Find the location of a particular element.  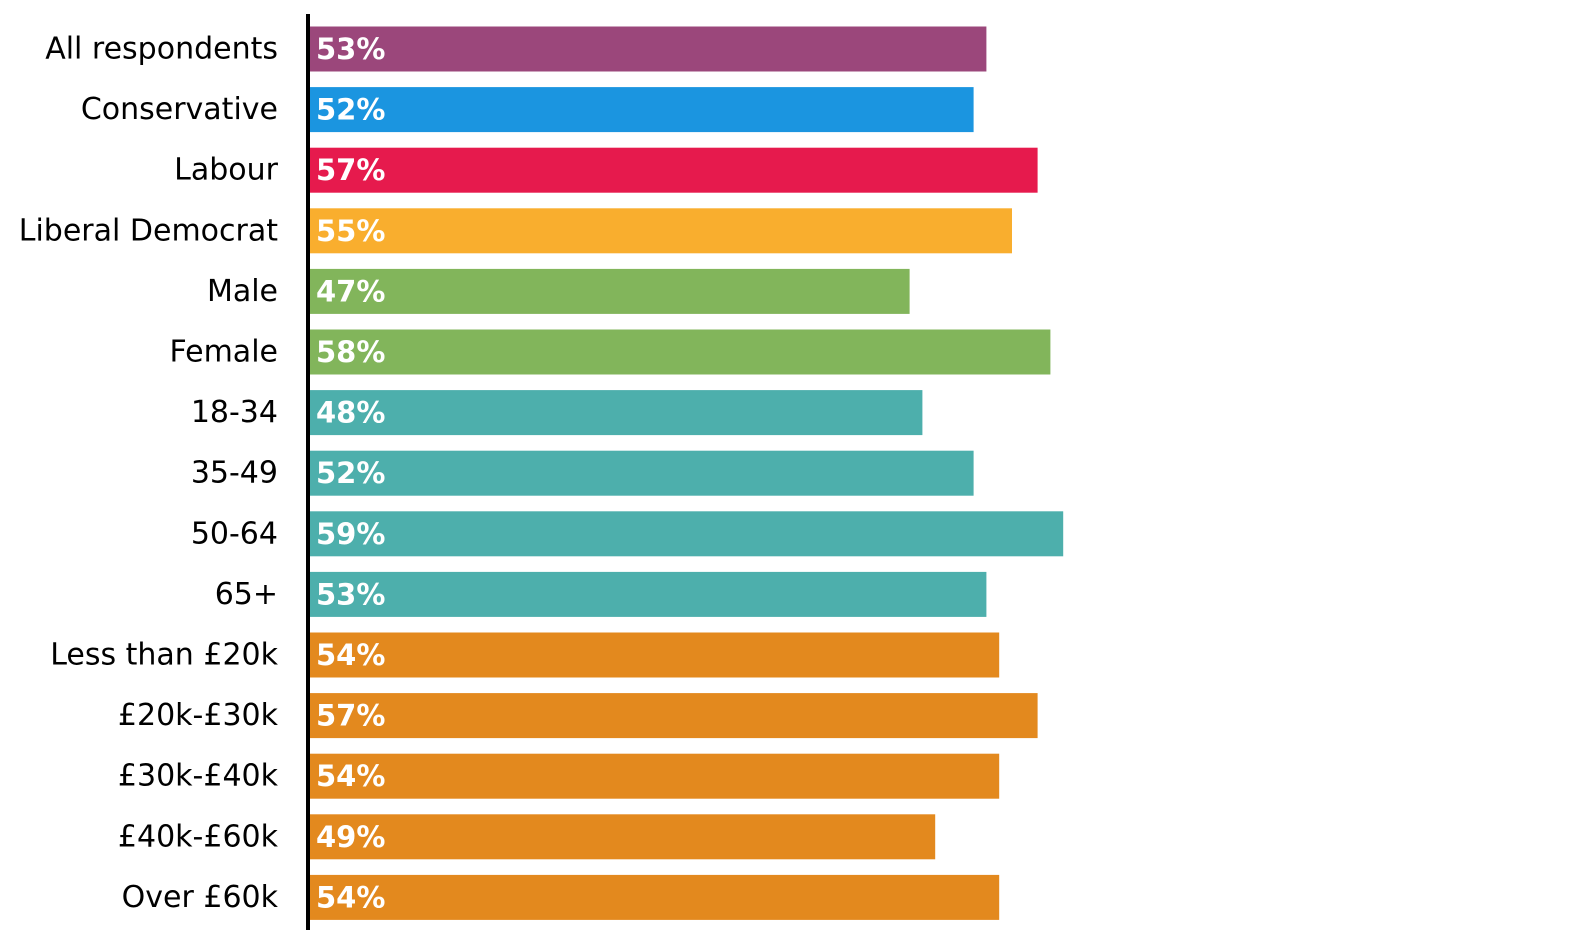

value-label: 58% is located at coordinates (350, 352).